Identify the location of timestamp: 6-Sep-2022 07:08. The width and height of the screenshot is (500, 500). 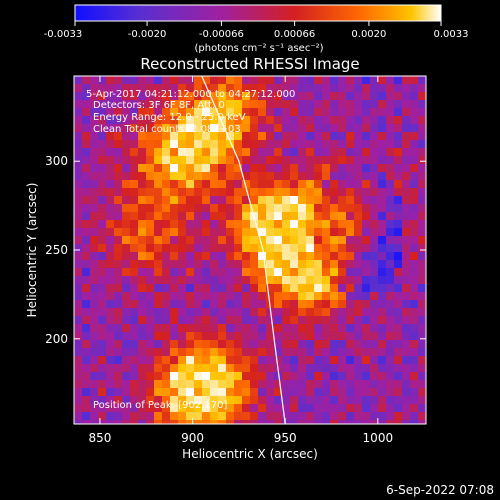
(440, 490).